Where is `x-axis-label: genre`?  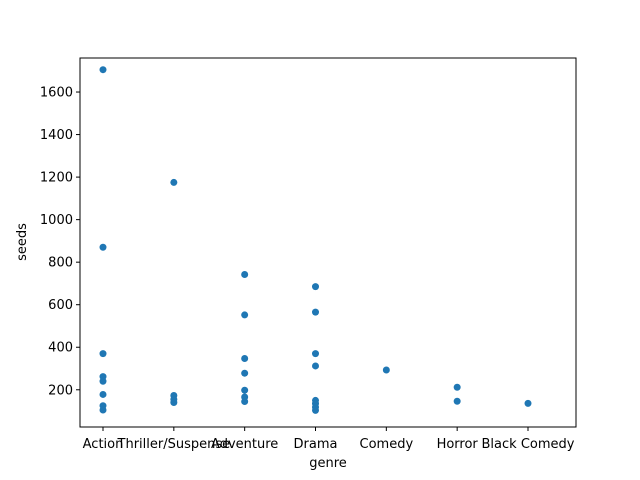
x-axis-label: genre is located at coordinates (328, 463).